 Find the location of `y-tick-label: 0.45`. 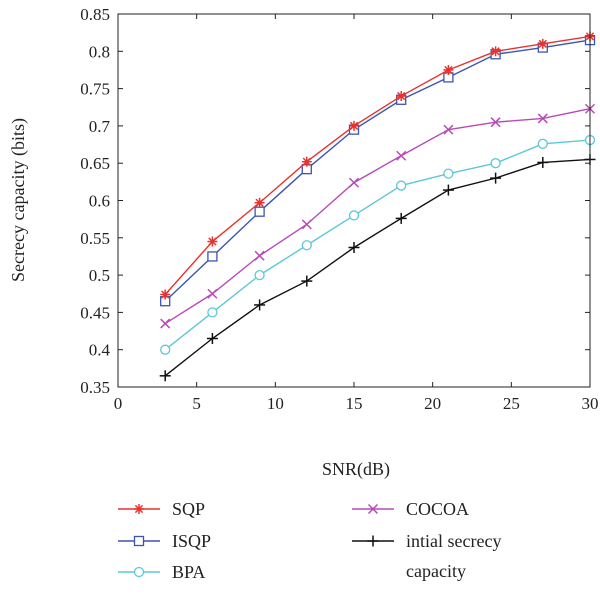

y-tick-label: 0.45 is located at coordinates (95, 312).